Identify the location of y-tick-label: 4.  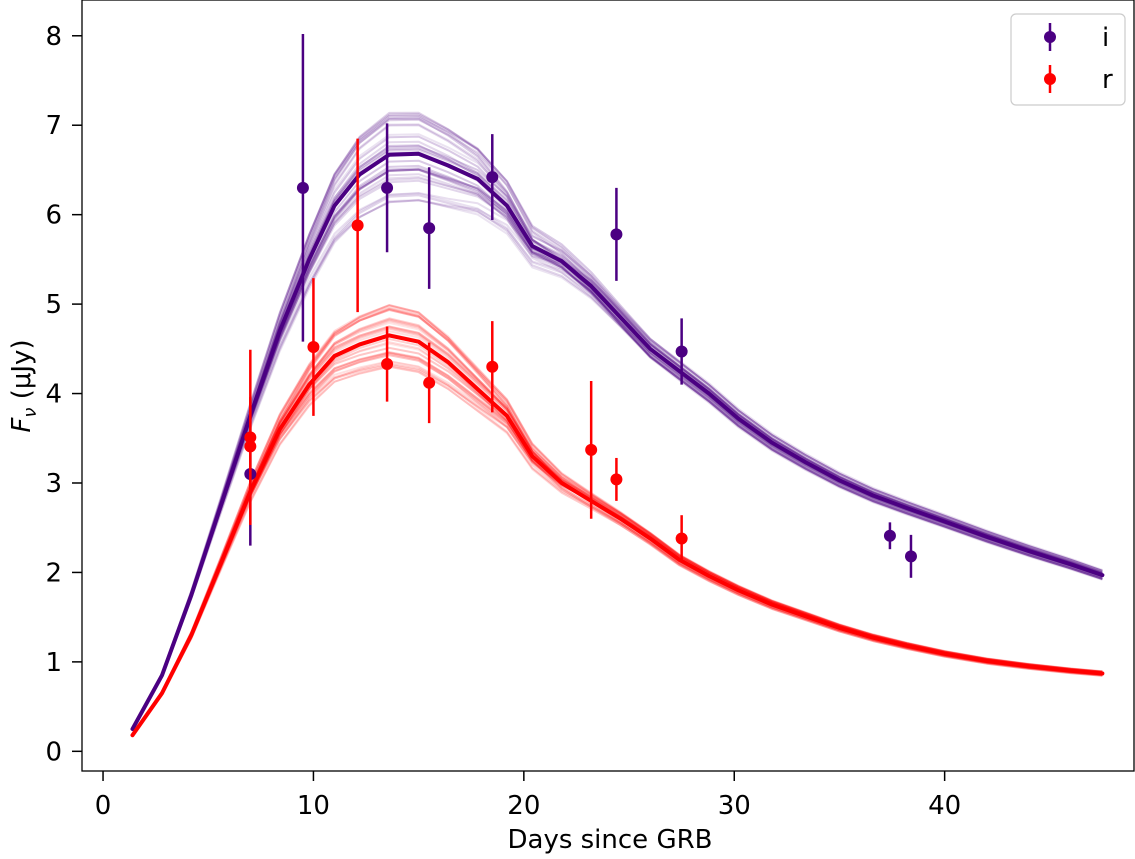
(53, 395).